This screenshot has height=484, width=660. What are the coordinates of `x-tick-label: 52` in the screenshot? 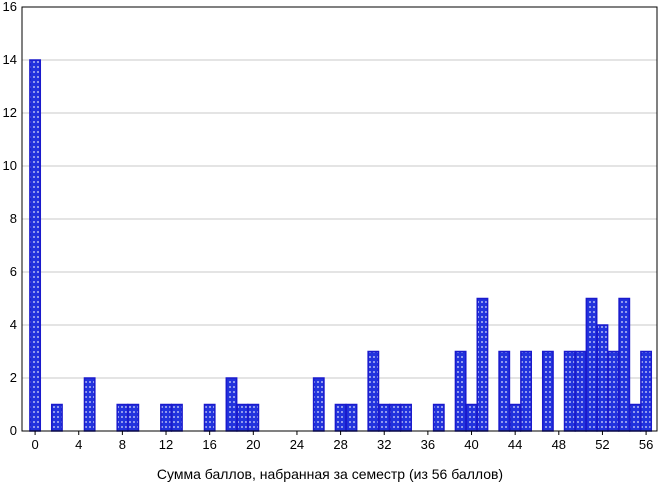 It's located at (602, 444).